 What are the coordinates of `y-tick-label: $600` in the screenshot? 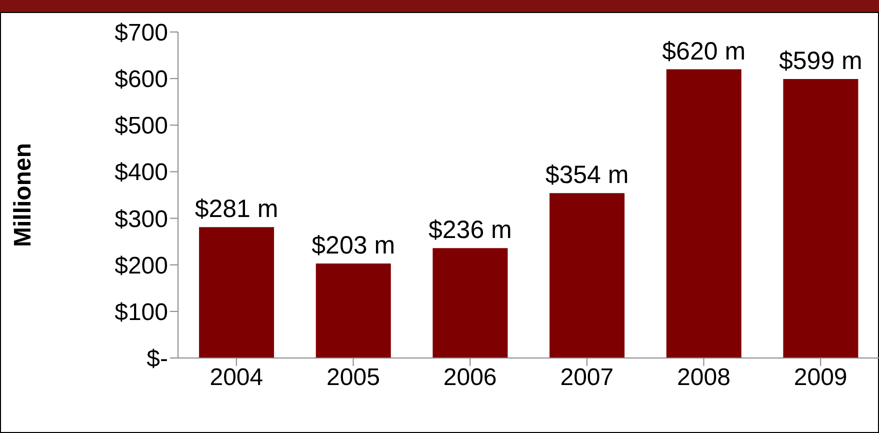 It's located at (141, 80).